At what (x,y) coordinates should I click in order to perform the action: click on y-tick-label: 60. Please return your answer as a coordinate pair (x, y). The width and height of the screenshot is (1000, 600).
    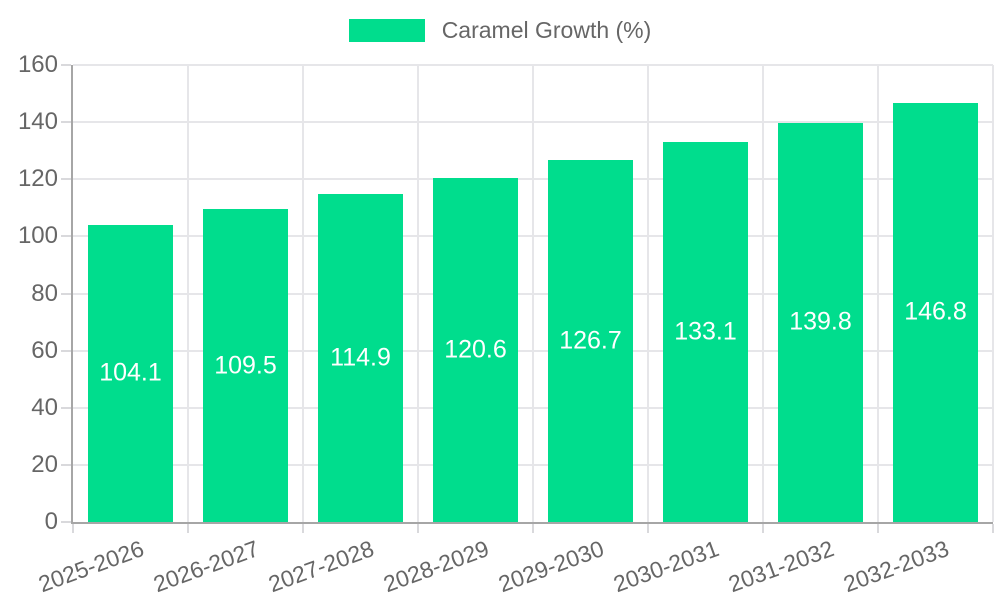
    Looking at the image, I should click on (44, 350).